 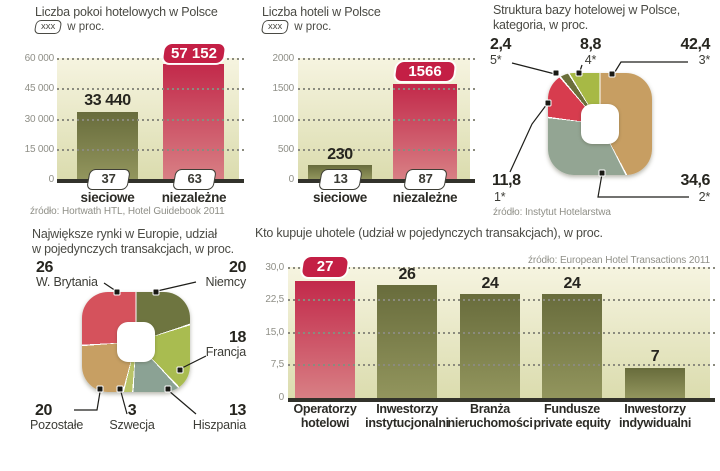 I want to click on bar-value-badge: 57 152, so click(x=194, y=53).